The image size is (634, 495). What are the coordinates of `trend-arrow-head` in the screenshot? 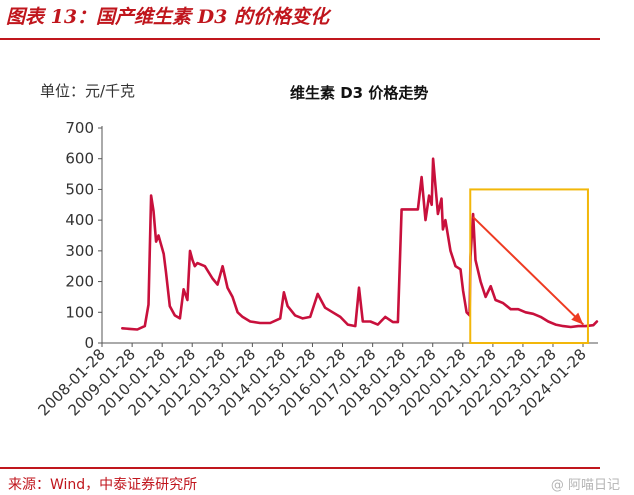 It's located at (577, 318).